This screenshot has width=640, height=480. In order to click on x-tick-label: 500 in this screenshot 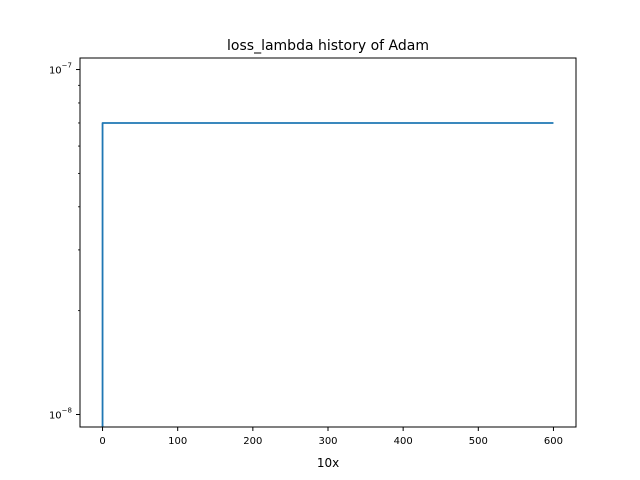, I will do `click(478, 441)`.